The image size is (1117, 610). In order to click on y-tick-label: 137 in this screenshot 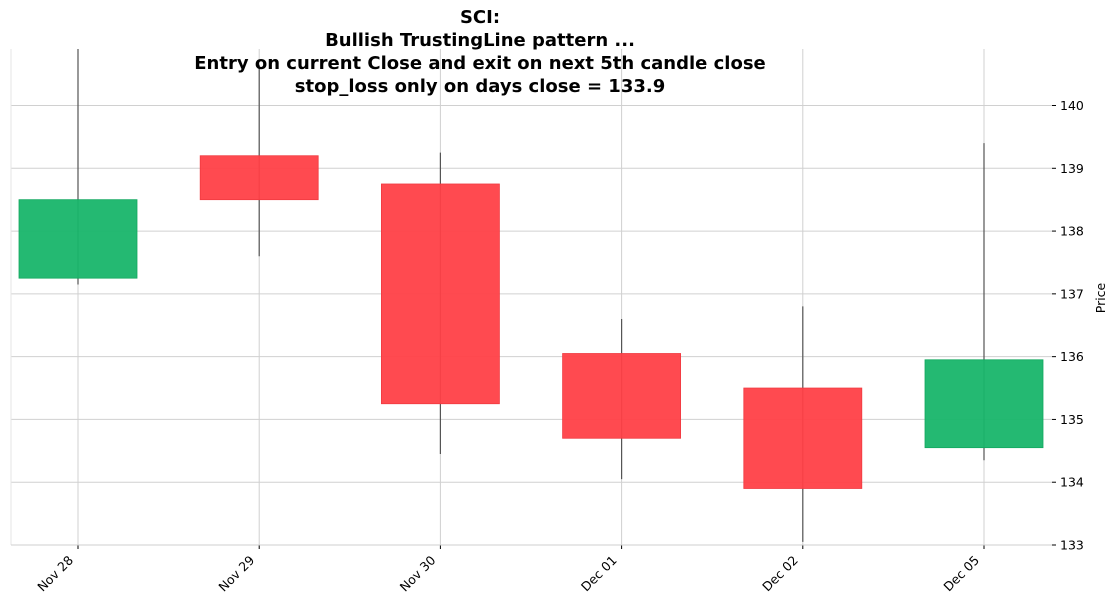, I will do `click(1072, 293)`.